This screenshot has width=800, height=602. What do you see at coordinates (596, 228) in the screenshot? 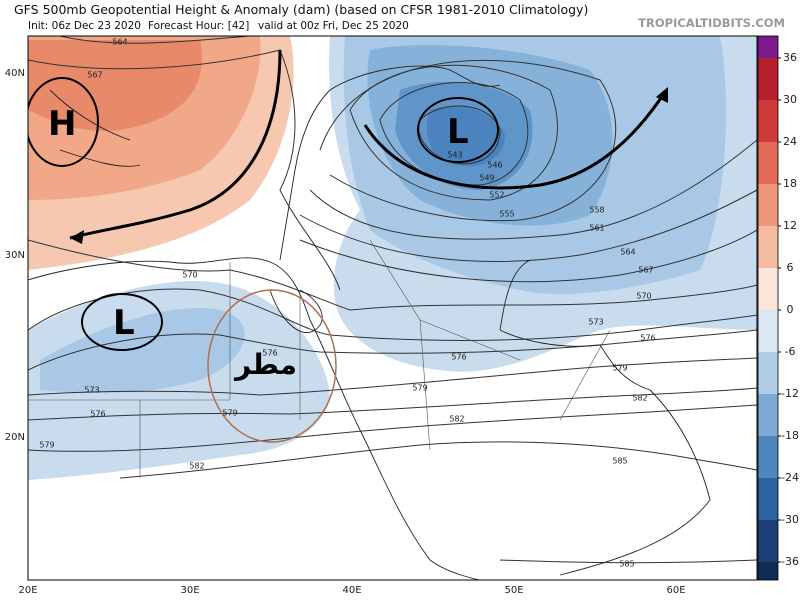
I see `contour-label: 561` at bounding box center [596, 228].